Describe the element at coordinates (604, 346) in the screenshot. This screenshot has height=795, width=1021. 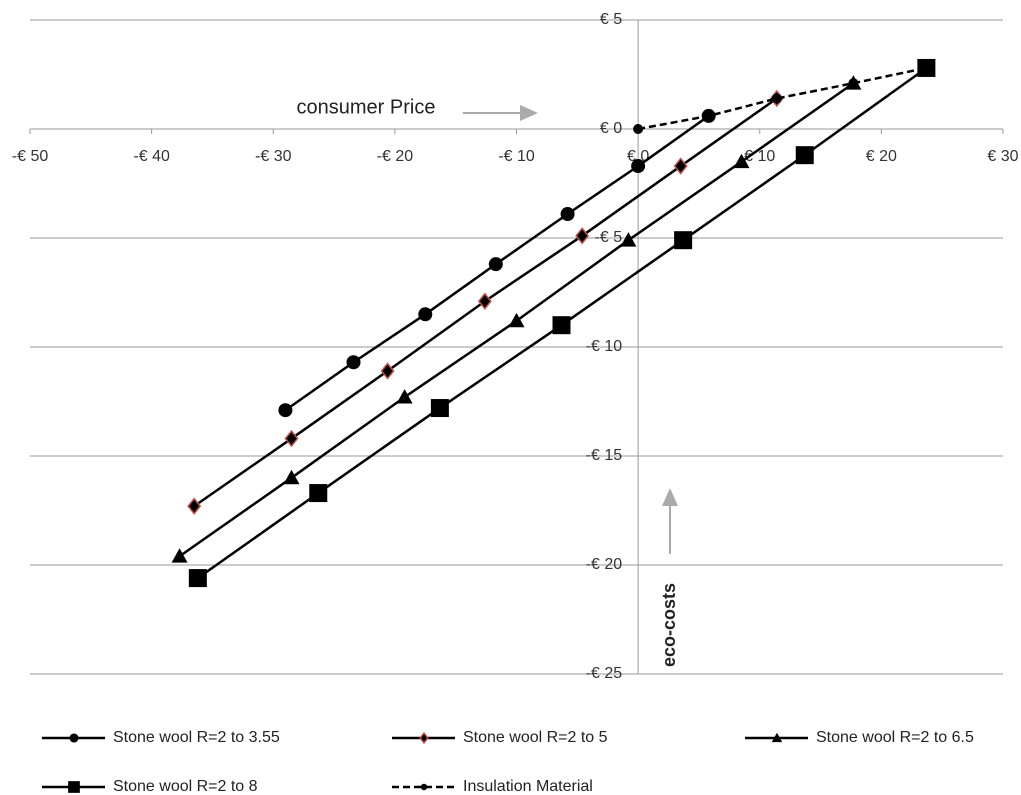
I see `y-tick-label: -€ 10` at that location.